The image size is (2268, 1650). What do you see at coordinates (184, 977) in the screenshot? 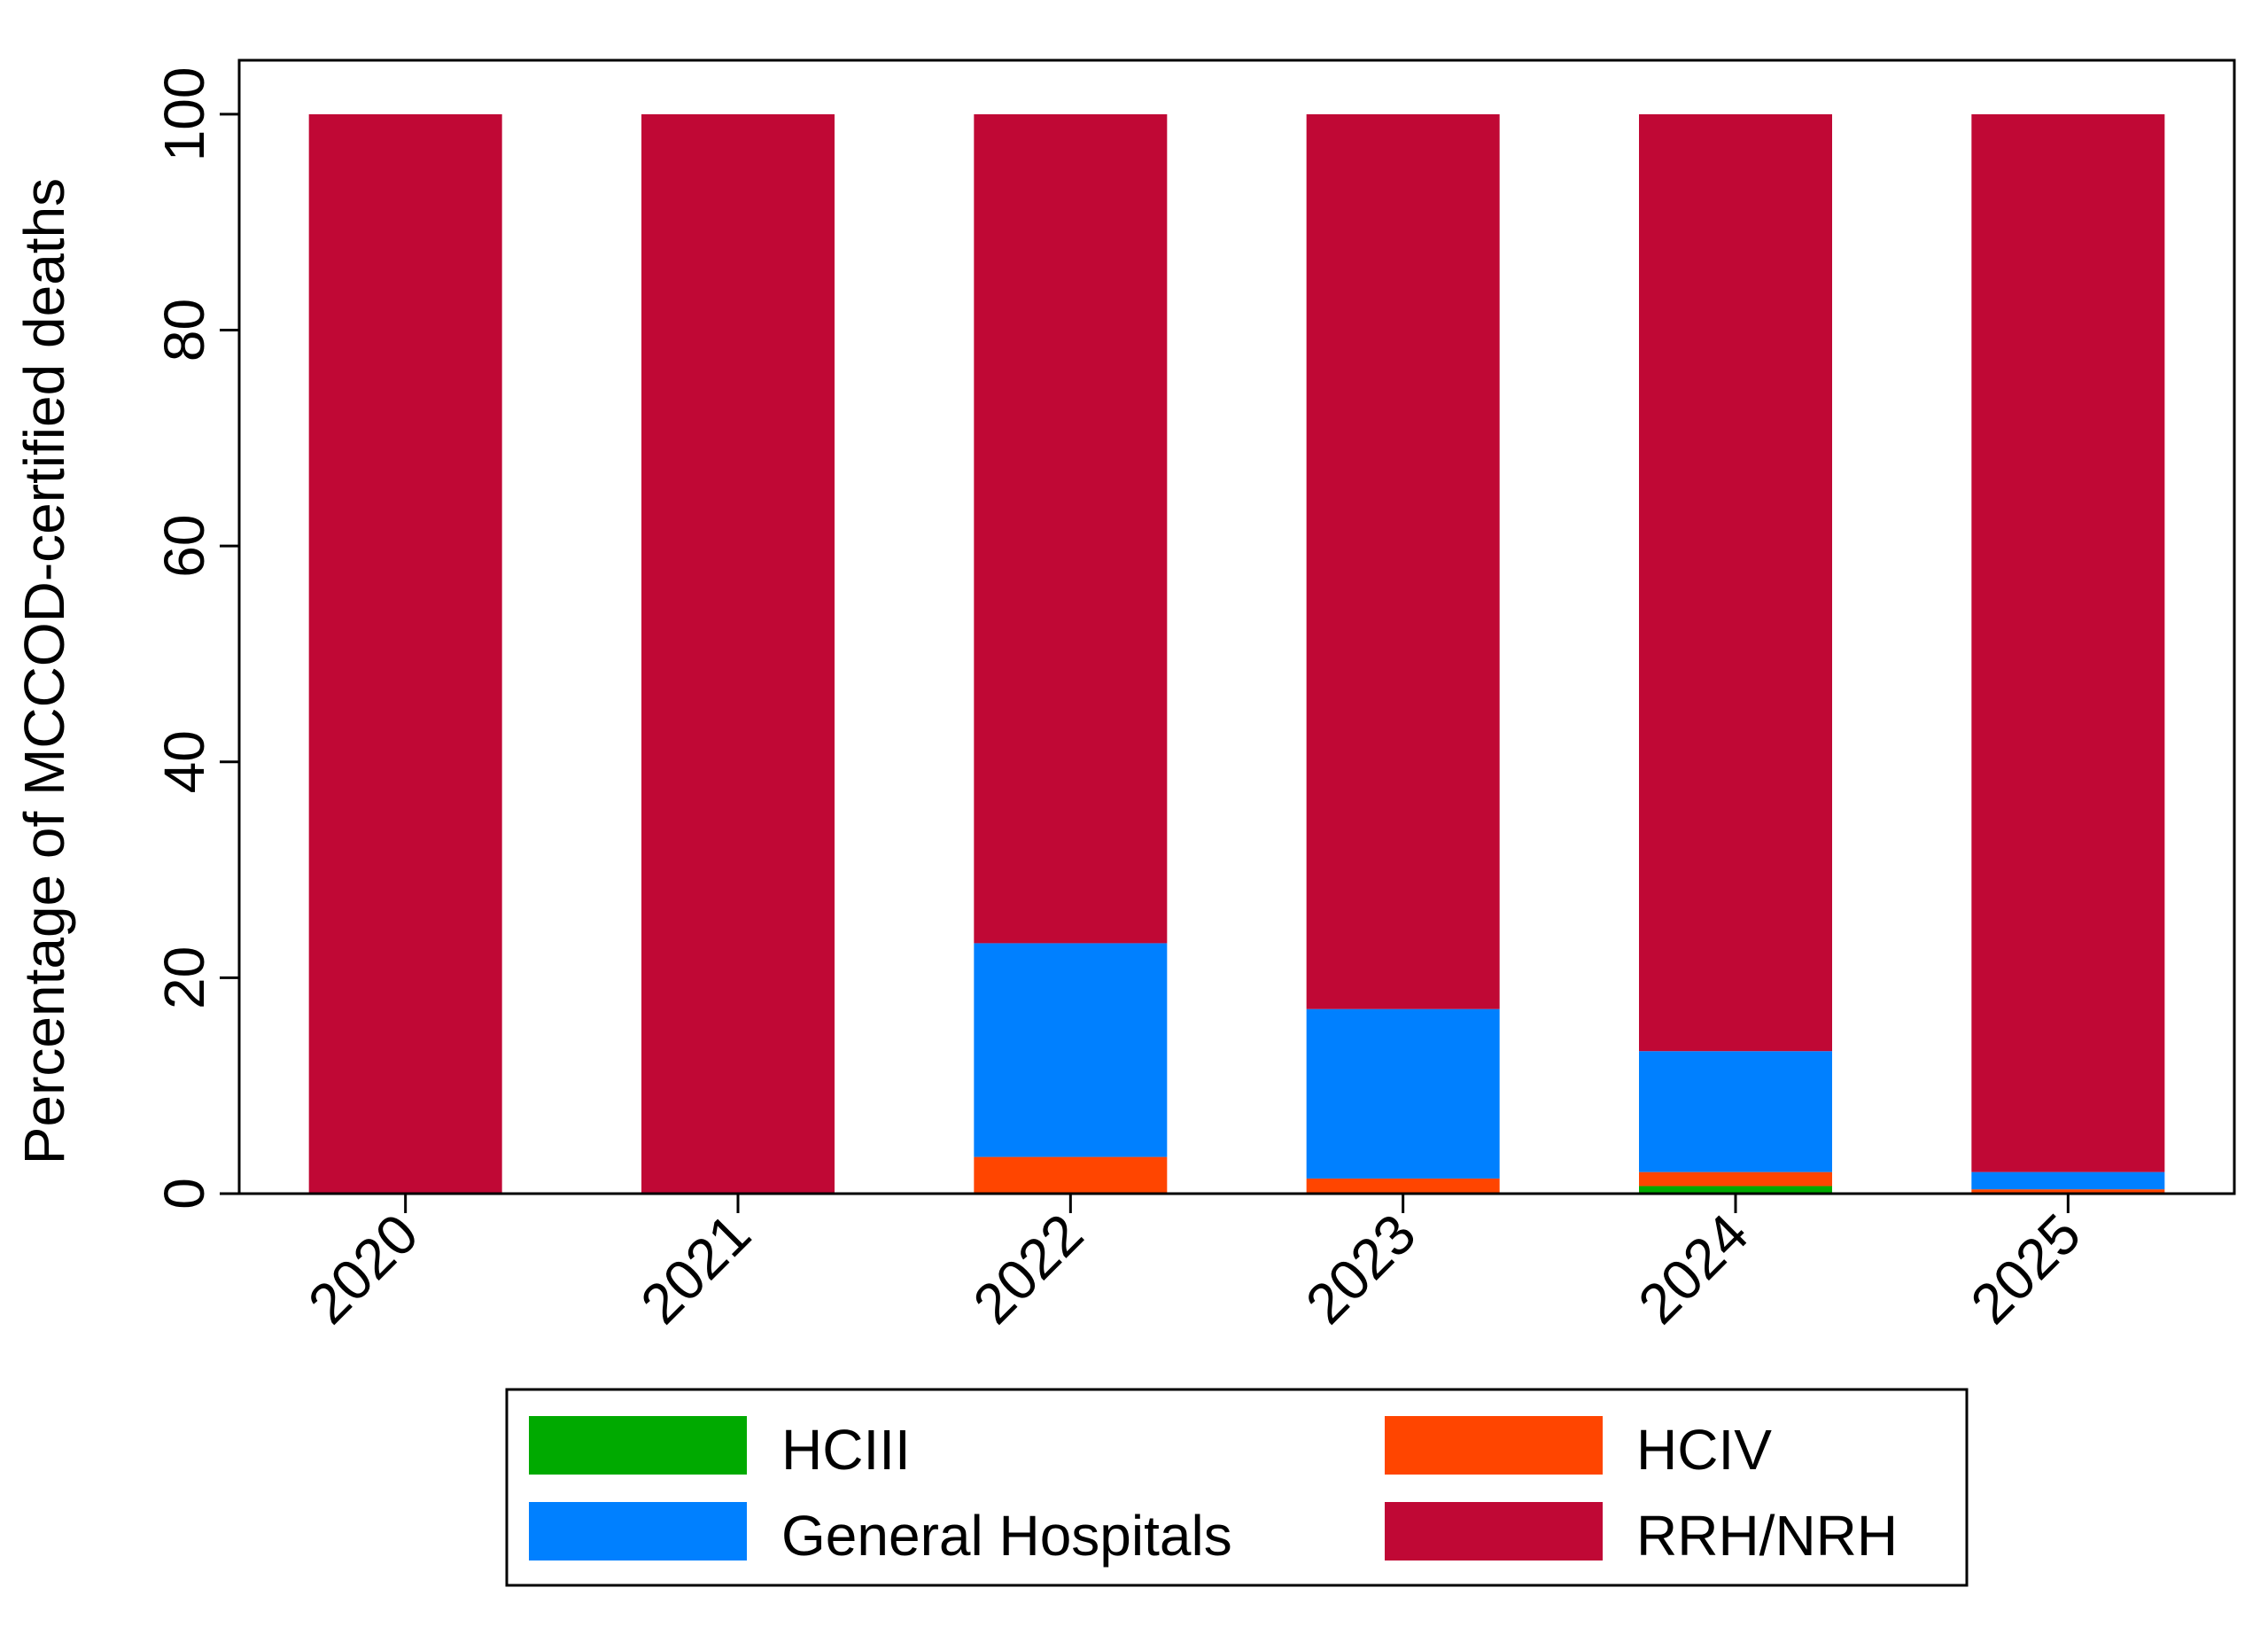
I see `y-tick-label: 20` at bounding box center [184, 977].